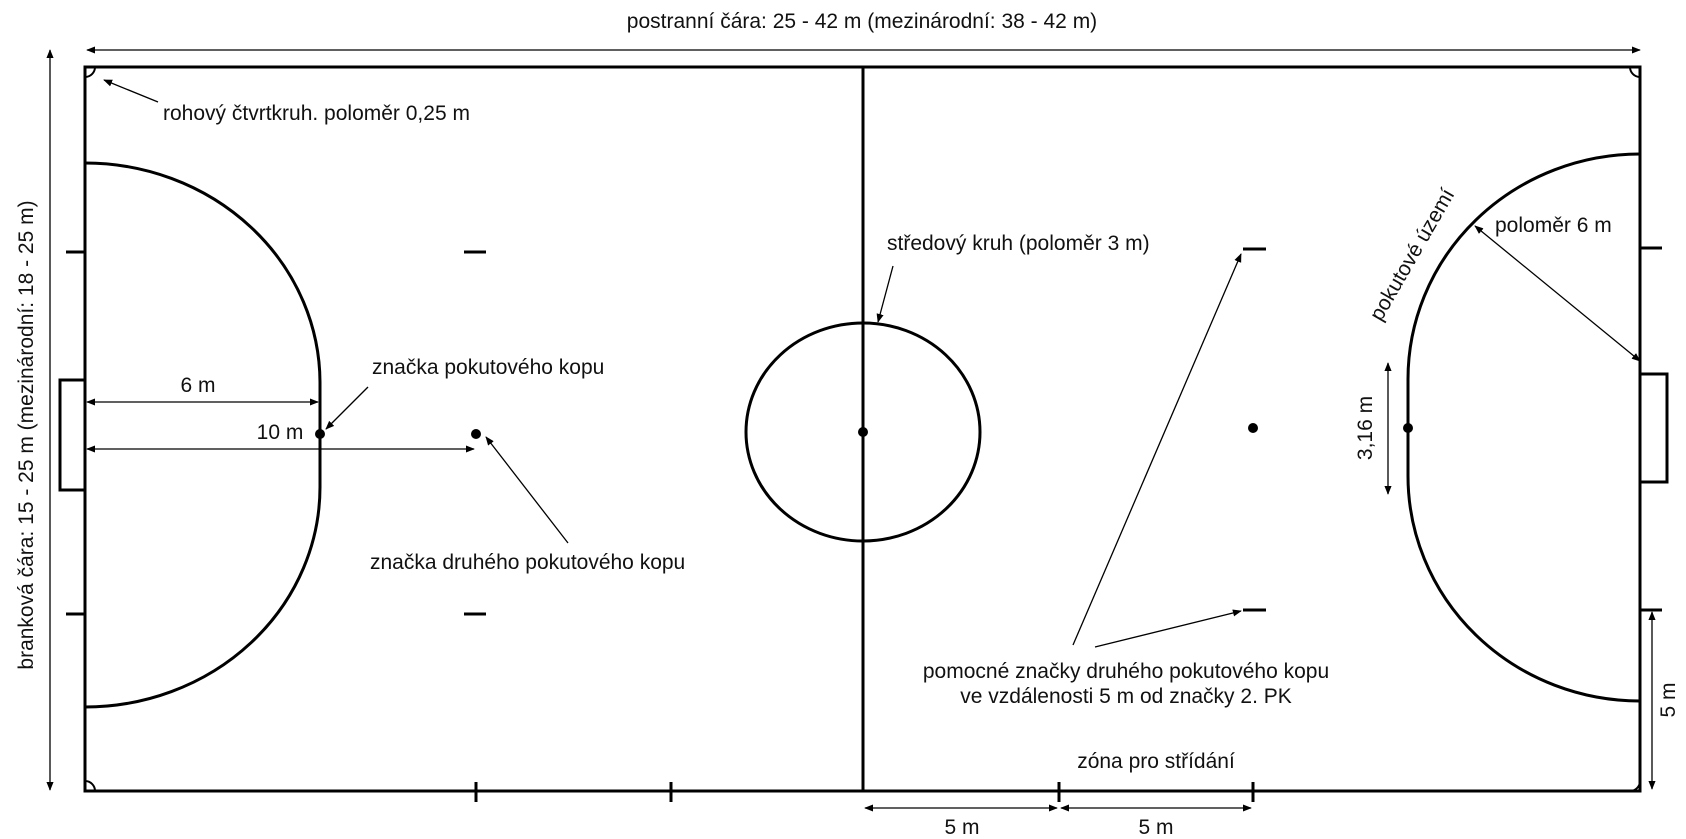 This screenshot has width=1686, height=839. I want to click on aux-mark-pointer-bottom, so click(1168, 628).